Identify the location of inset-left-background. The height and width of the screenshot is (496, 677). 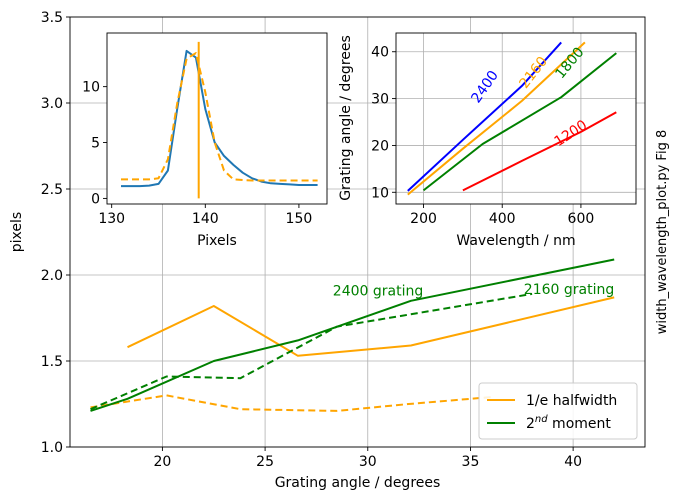
(217, 118).